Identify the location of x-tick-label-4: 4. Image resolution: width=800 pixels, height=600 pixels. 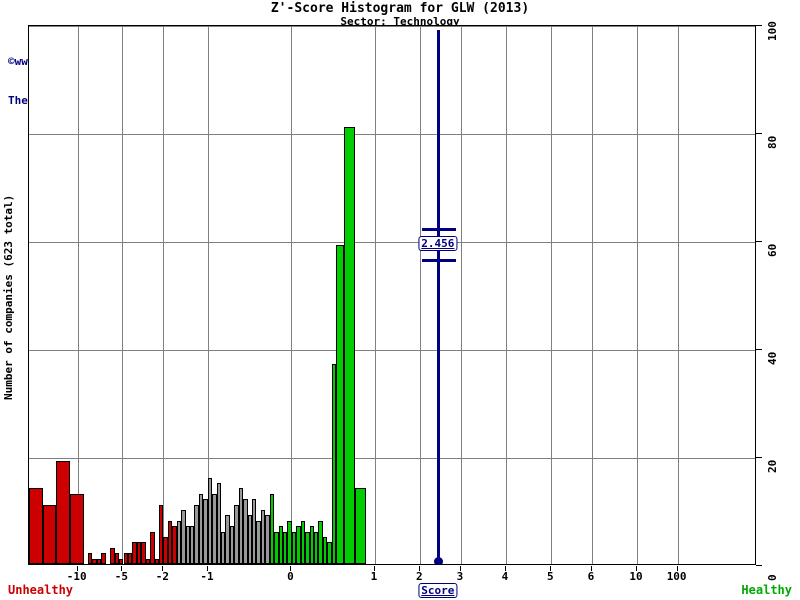
(505, 576).